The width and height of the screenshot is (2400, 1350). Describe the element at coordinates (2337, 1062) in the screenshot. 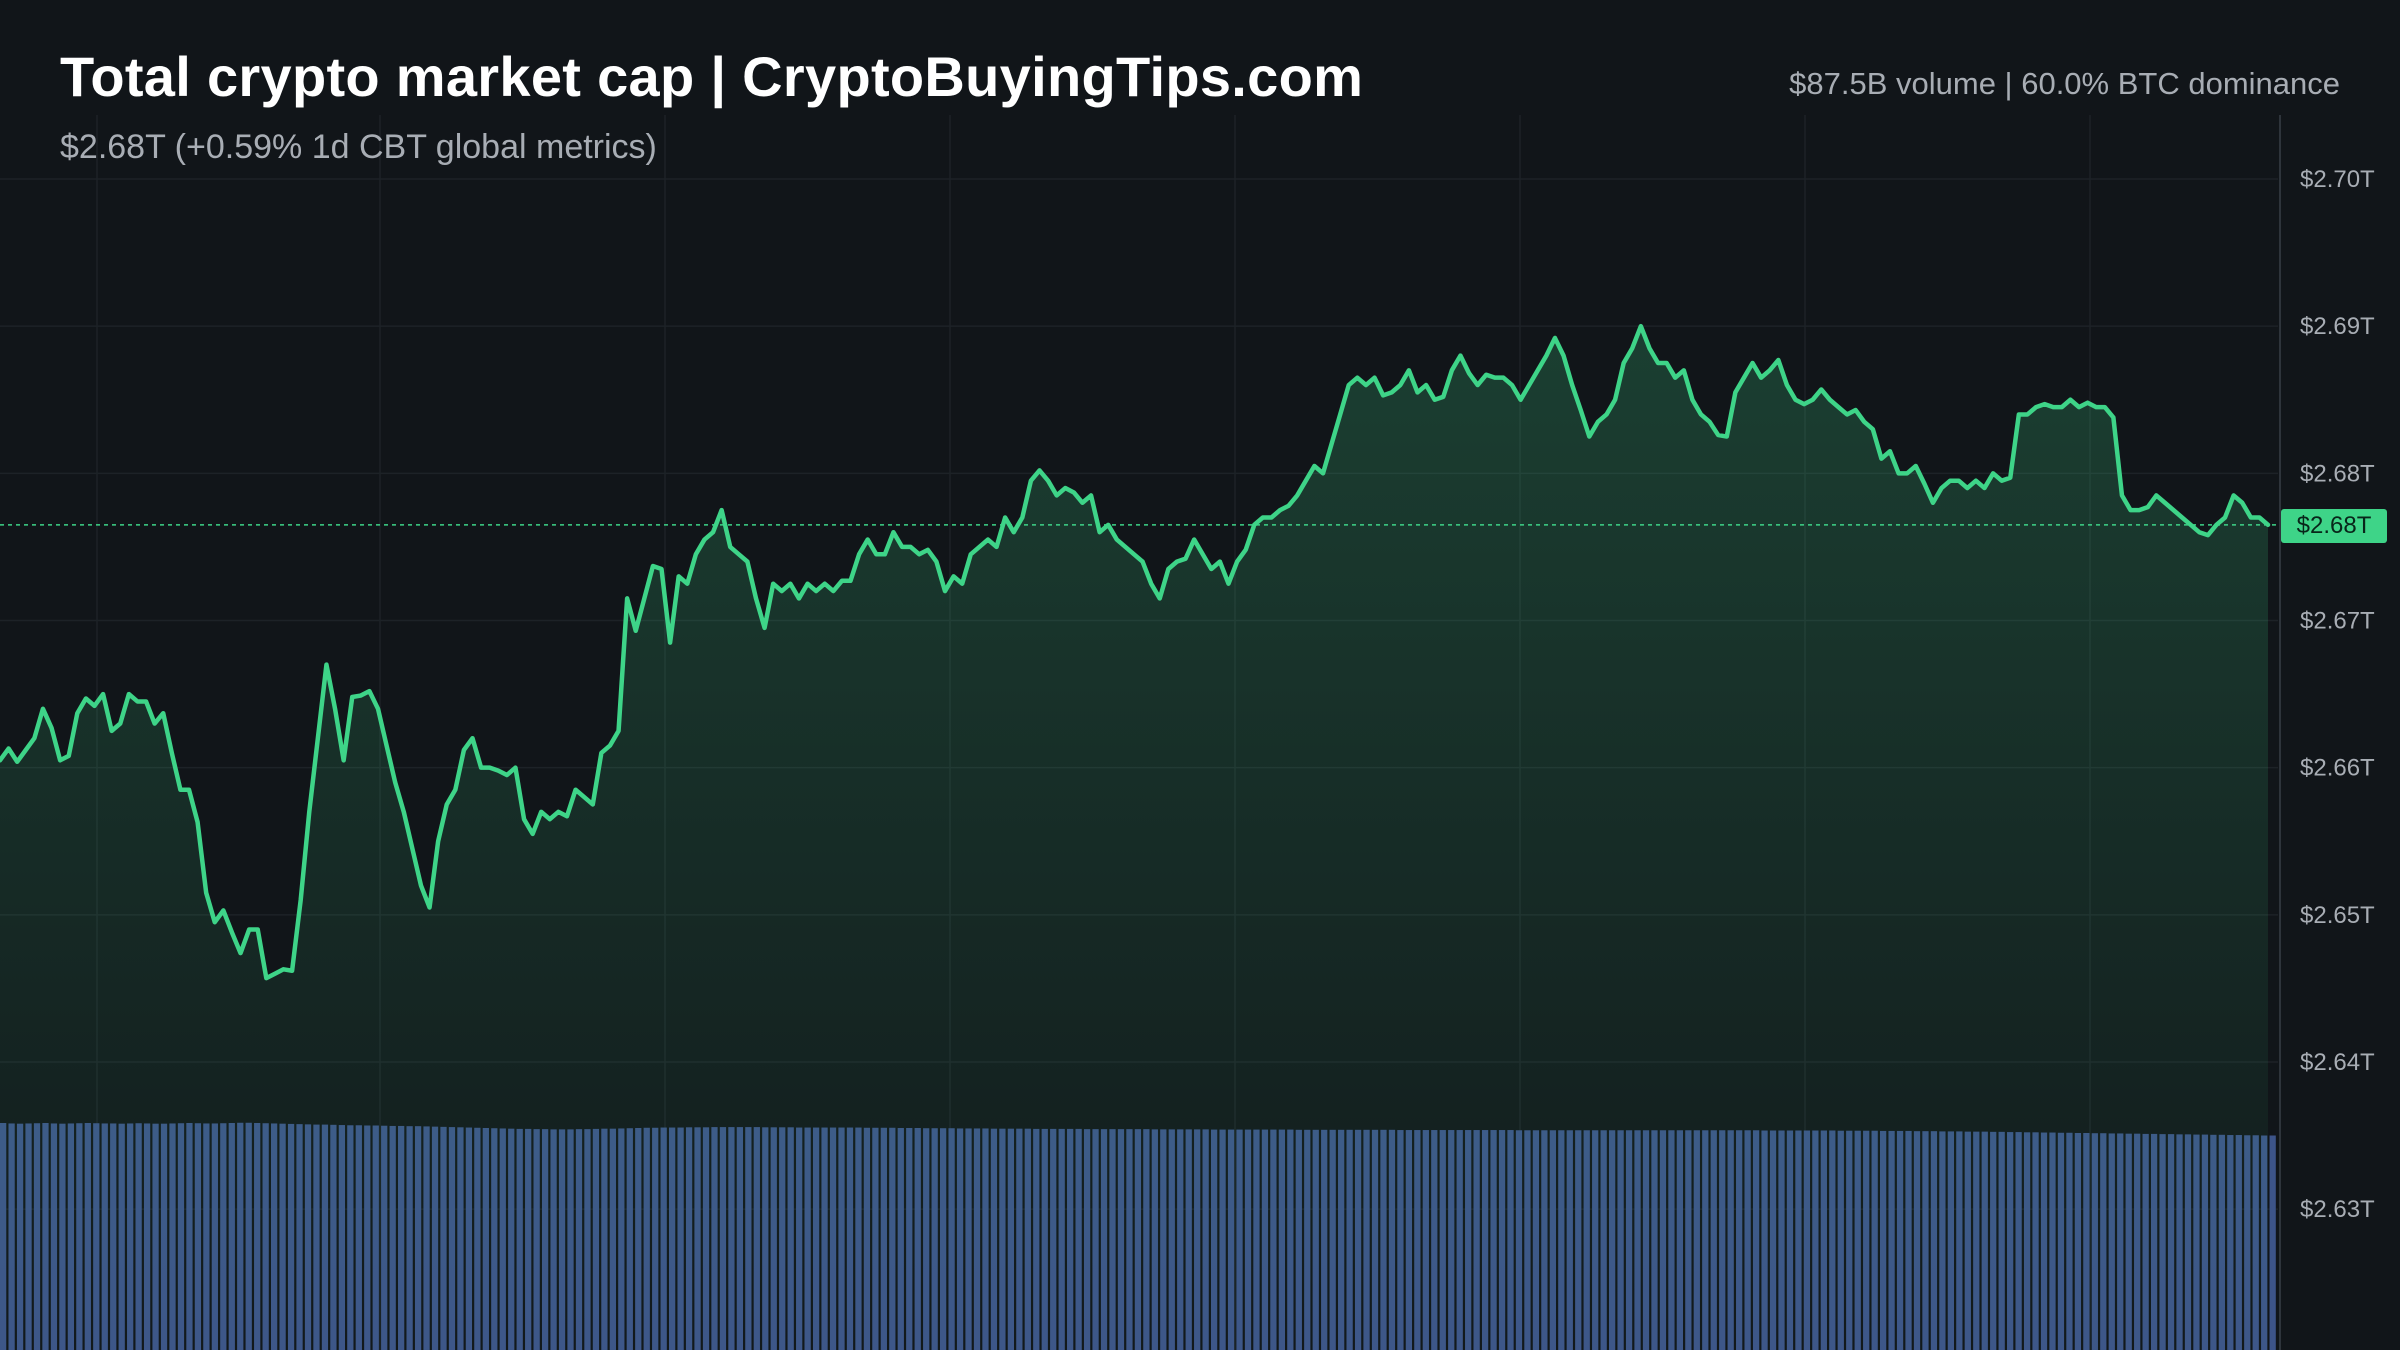

I see `y-tick-label: $2.64T` at that location.